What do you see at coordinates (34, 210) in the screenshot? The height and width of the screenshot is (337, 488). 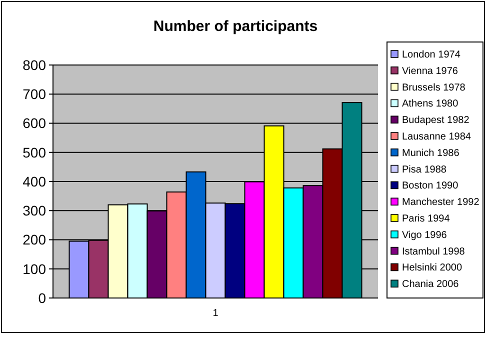 I see `y-tick-label: 300` at bounding box center [34, 210].